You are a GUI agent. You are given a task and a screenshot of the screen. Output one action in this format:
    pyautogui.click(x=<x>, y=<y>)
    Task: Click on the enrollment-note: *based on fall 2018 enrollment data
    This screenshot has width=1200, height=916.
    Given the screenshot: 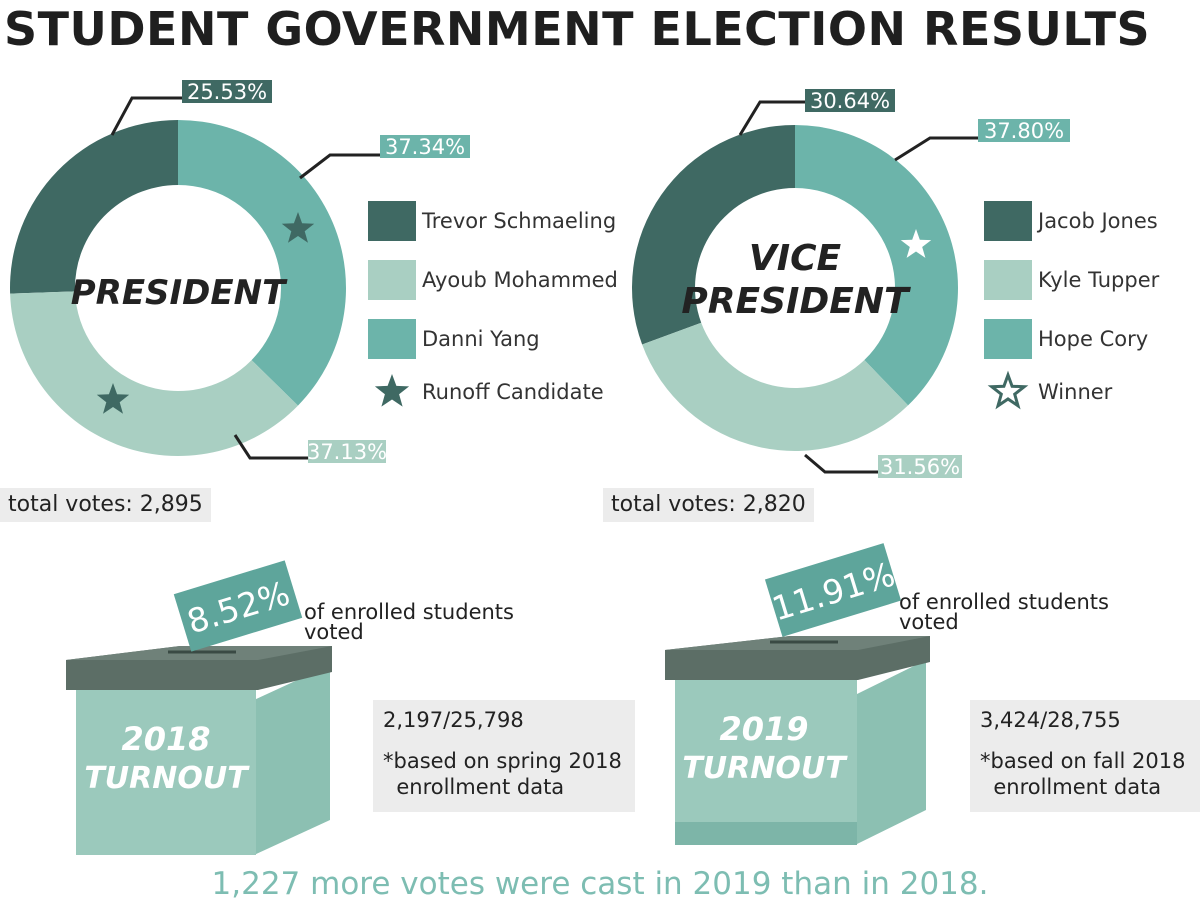 What is the action you would take?
    pyautogui.click(x=1083, y=774)
    